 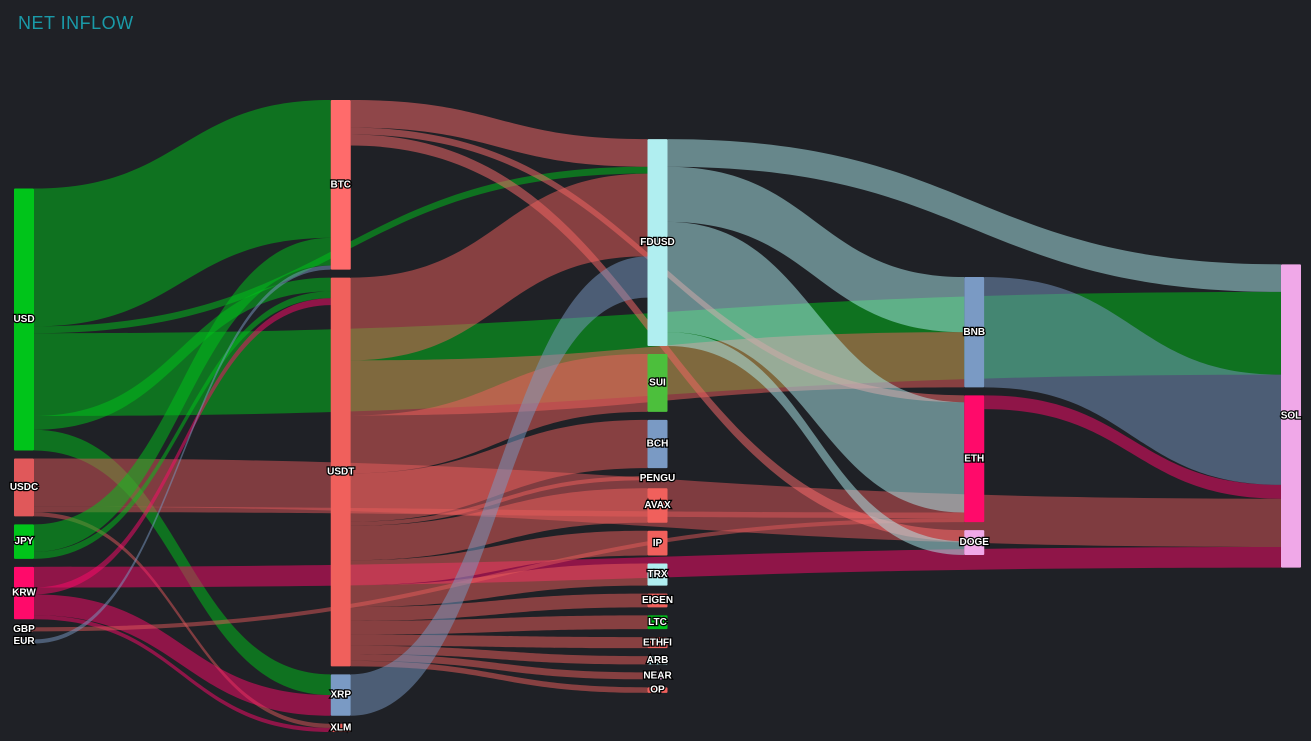 I want to click on node-label: JPY, so click(x=24, y=541).